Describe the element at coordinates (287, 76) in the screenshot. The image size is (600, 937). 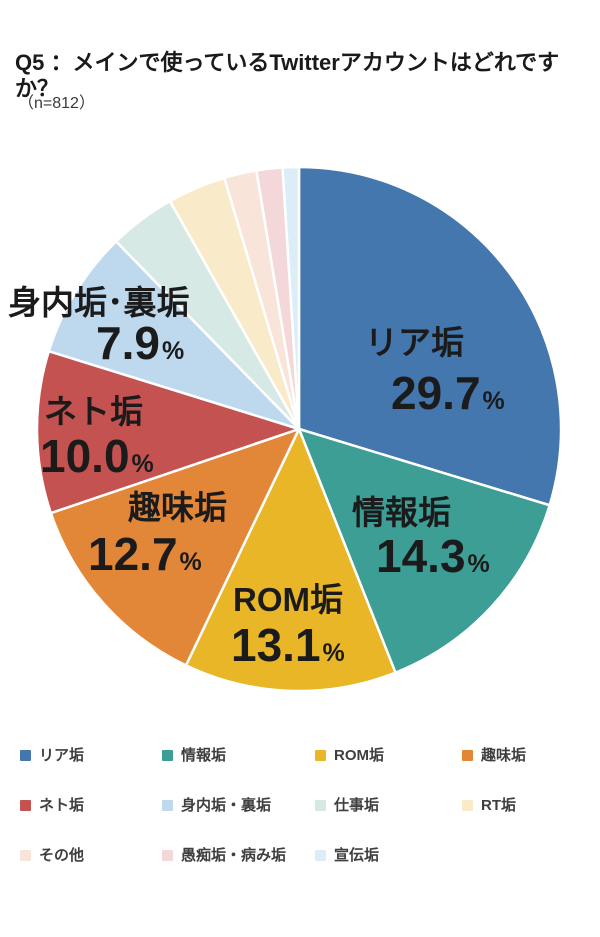
I see `page-title: Q5 ：メインで使っているTwitterアカウントはどれですか？` at that location.